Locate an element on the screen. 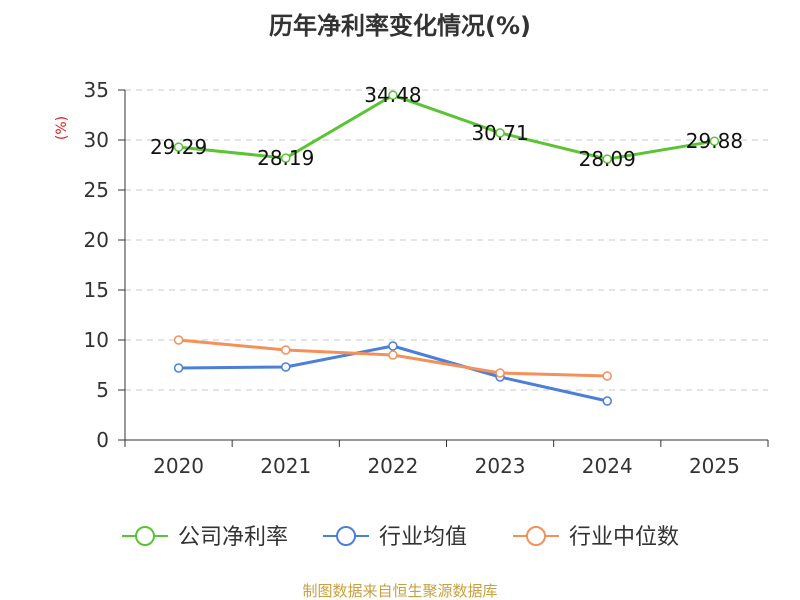  x-tick-label: 2021 is located at coordinates (285, 466).